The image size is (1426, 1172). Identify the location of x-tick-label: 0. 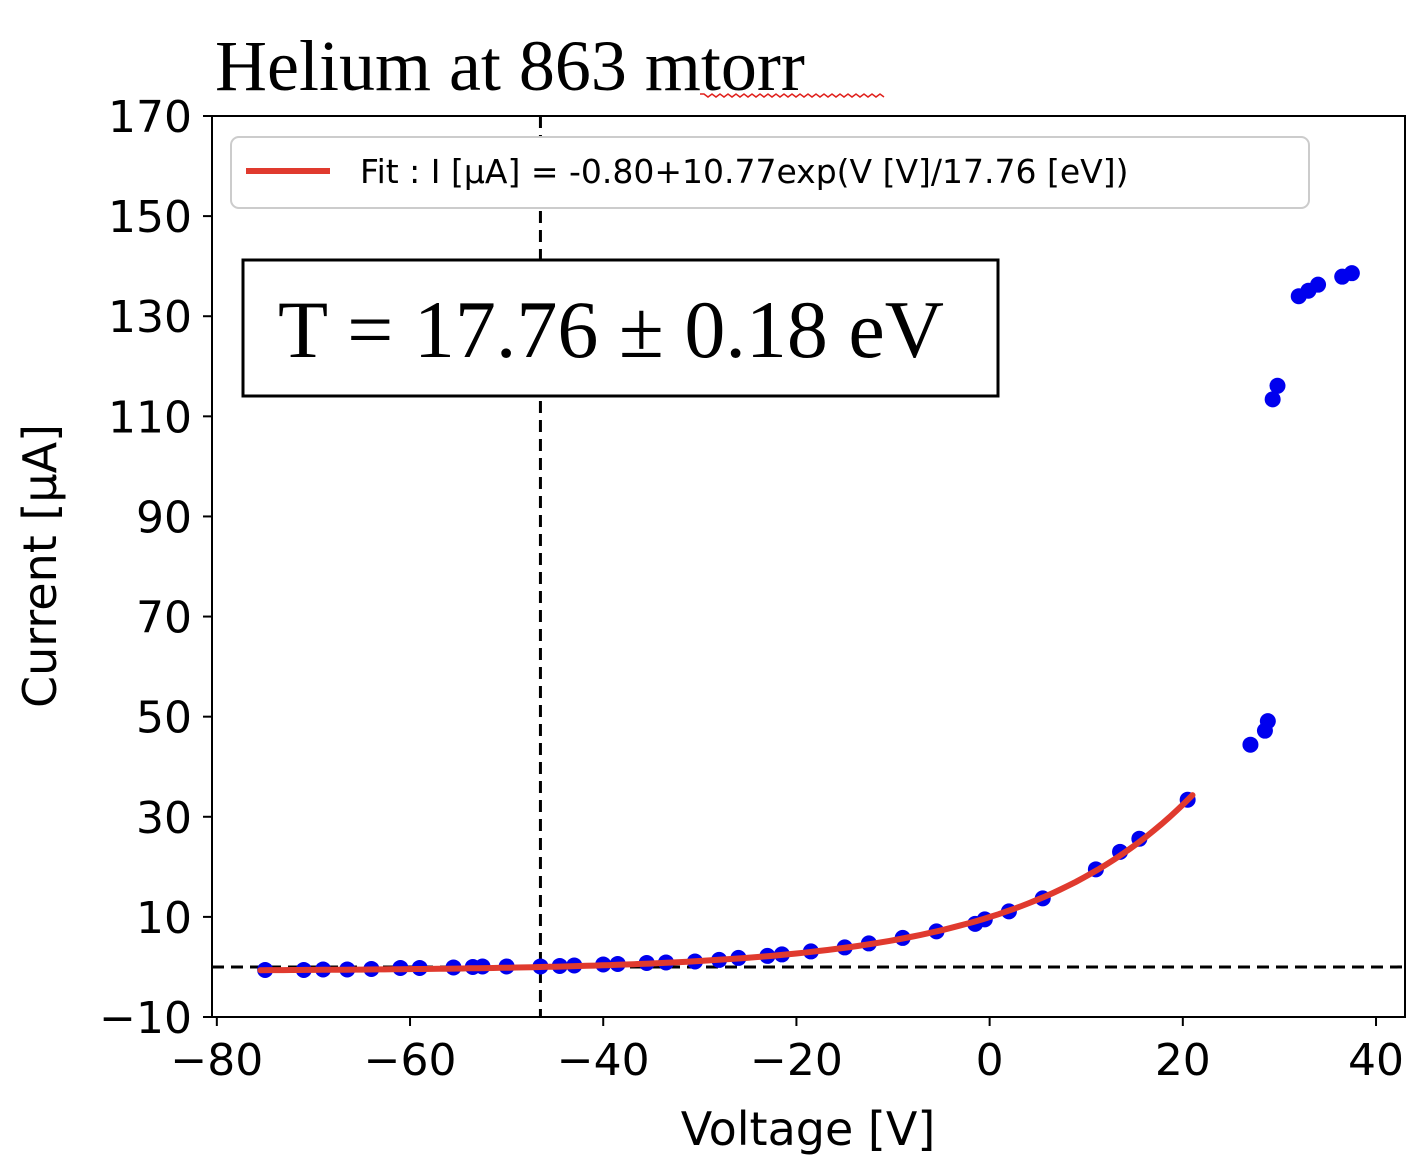
(990, 1060).